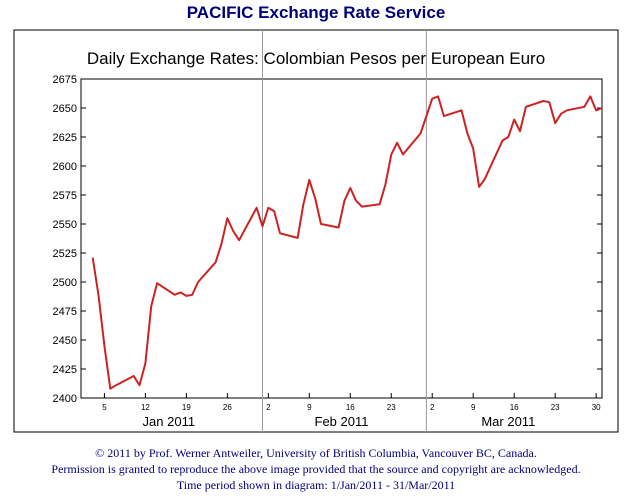 The height and width of the screenshot is (502, 632). What do you see at coordinates (65, 109) in the screenshot?
I see `y-tick-label: 2650` at bounding box center [65, 109].